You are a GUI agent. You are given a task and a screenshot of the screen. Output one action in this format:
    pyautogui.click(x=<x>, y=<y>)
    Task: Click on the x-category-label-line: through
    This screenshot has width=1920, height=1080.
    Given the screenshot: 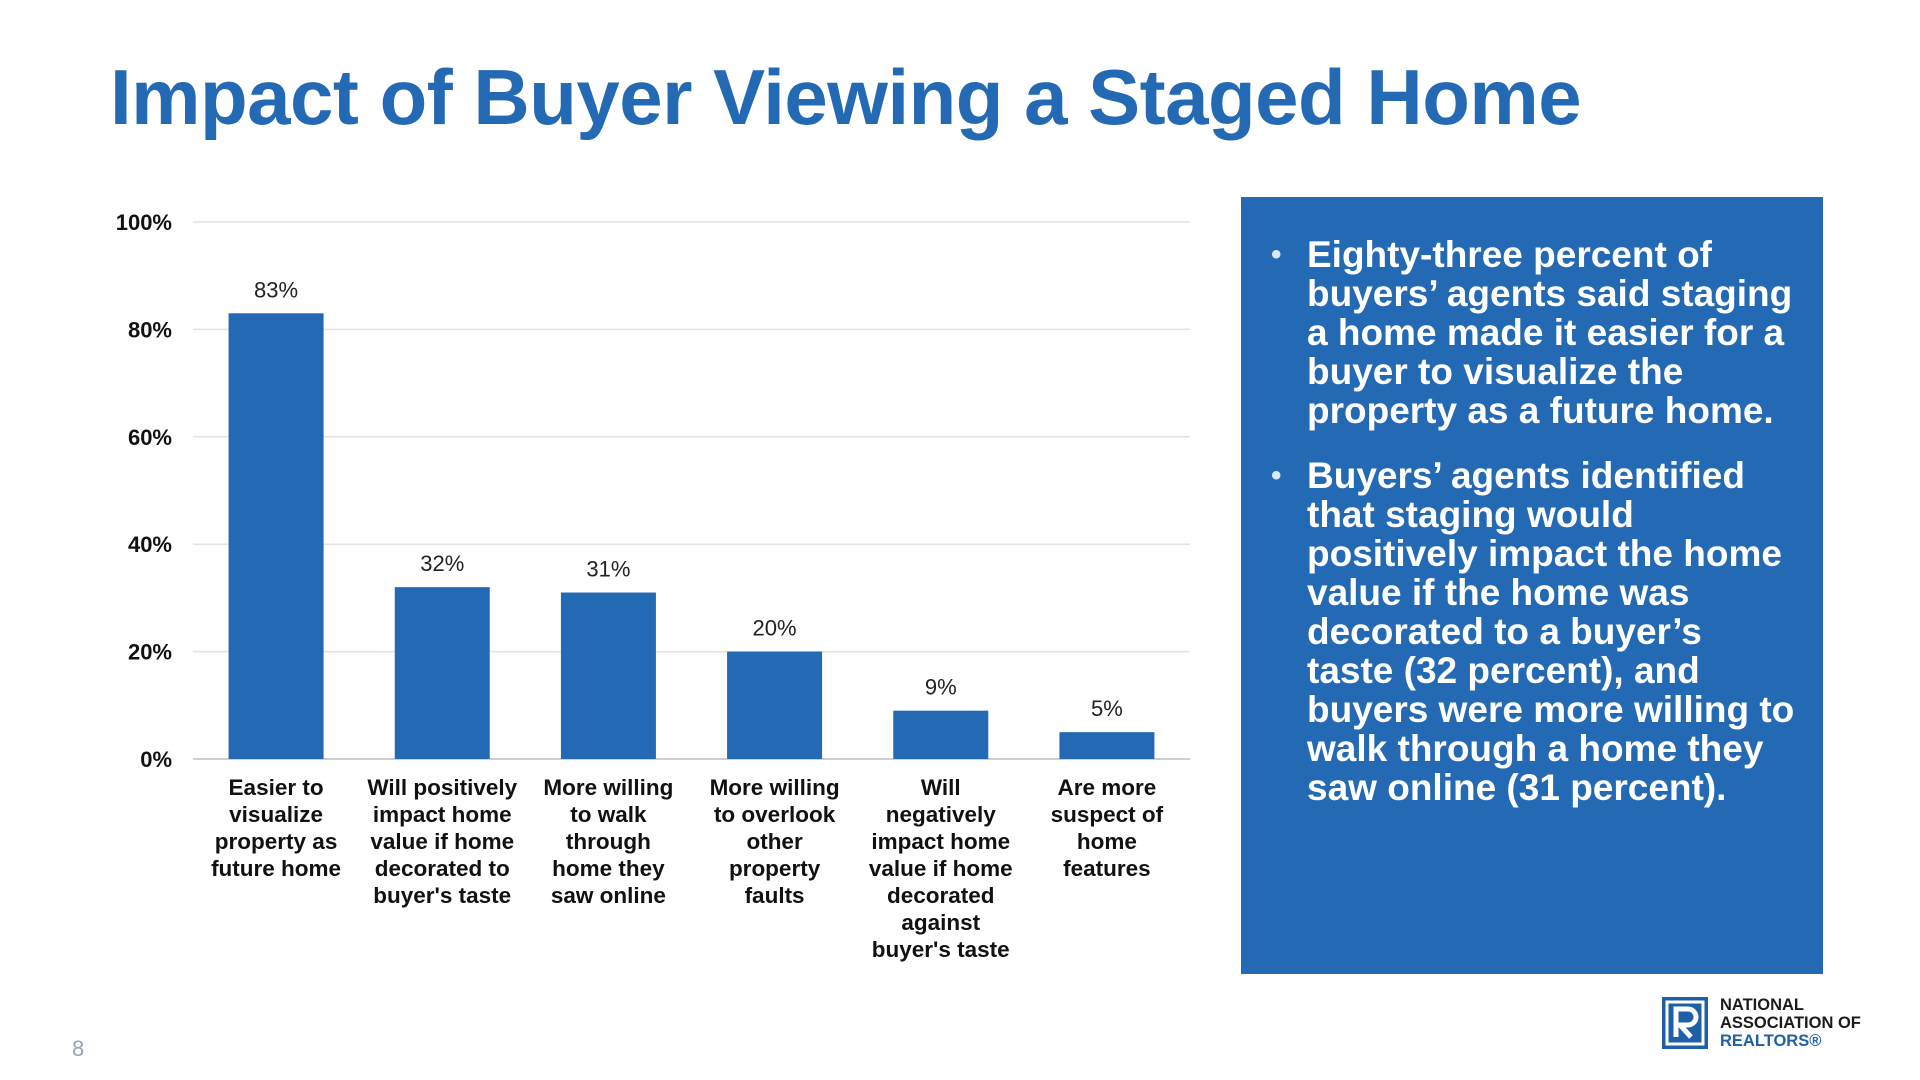 What is the action you would take?
    pyautogui.click(x=608, y=841)
    